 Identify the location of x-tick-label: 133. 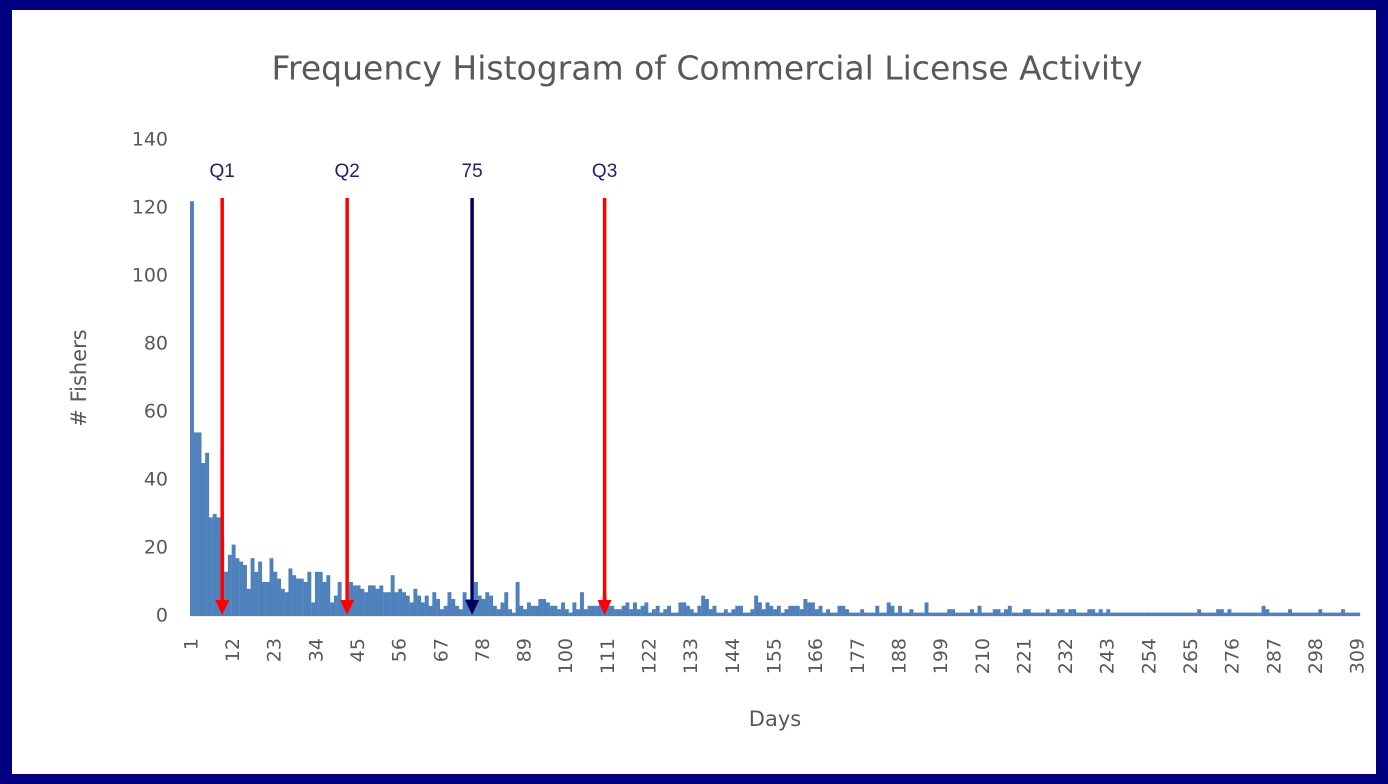
(691, 656).